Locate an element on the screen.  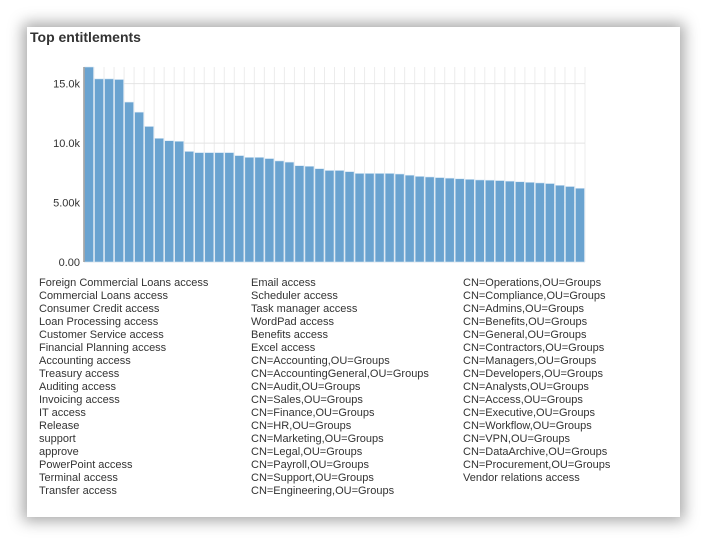
x-tick-label: CN=Workflow,OU=Groups is located at coordinates (527, 426).